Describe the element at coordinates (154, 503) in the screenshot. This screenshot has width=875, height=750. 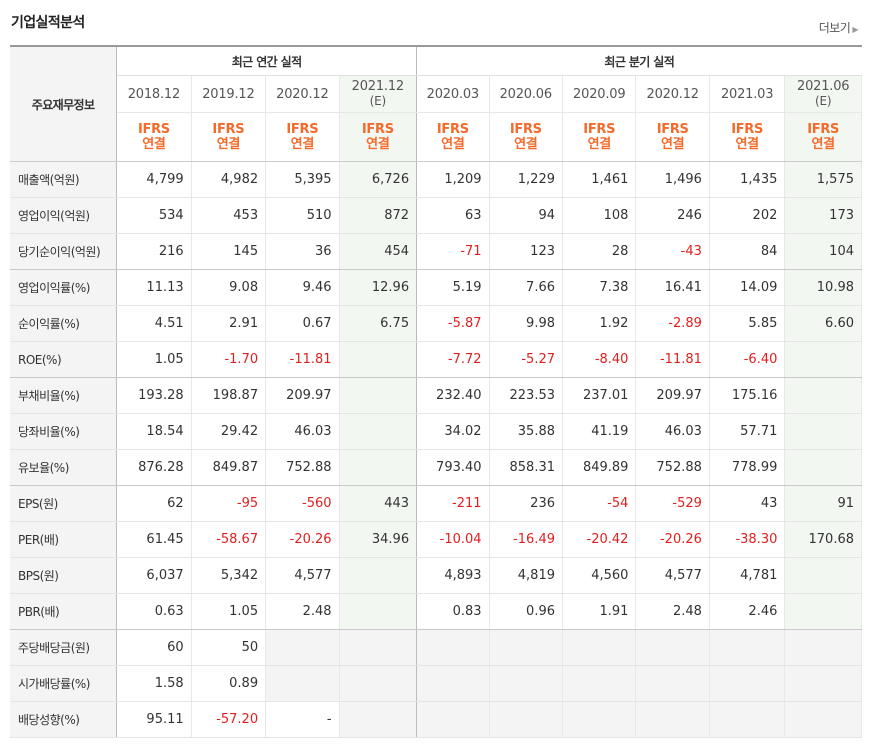
I see `table-cell: 62` at that location.